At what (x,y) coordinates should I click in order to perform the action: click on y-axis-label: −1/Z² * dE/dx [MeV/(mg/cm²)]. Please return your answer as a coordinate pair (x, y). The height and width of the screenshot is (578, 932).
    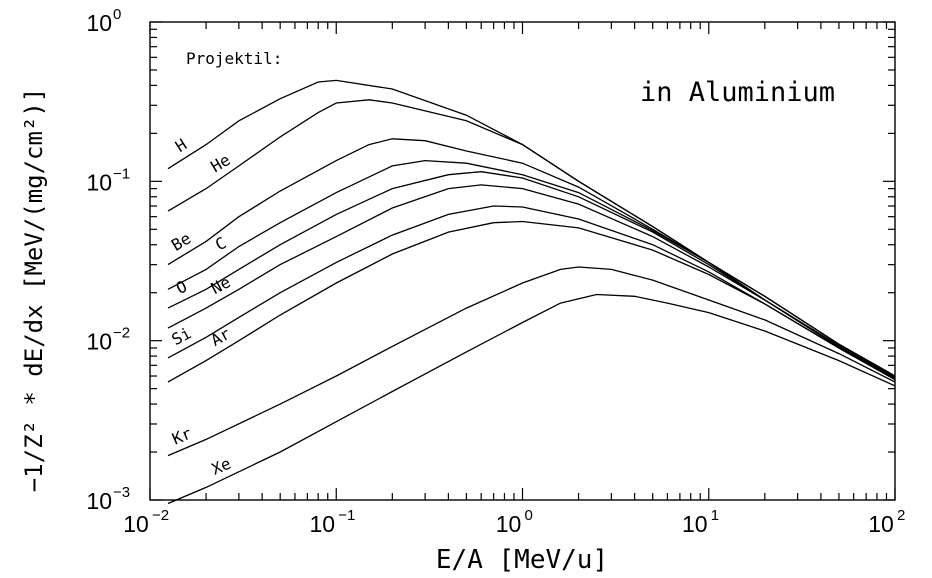
    Looking at the image, I should click on (34, 290).